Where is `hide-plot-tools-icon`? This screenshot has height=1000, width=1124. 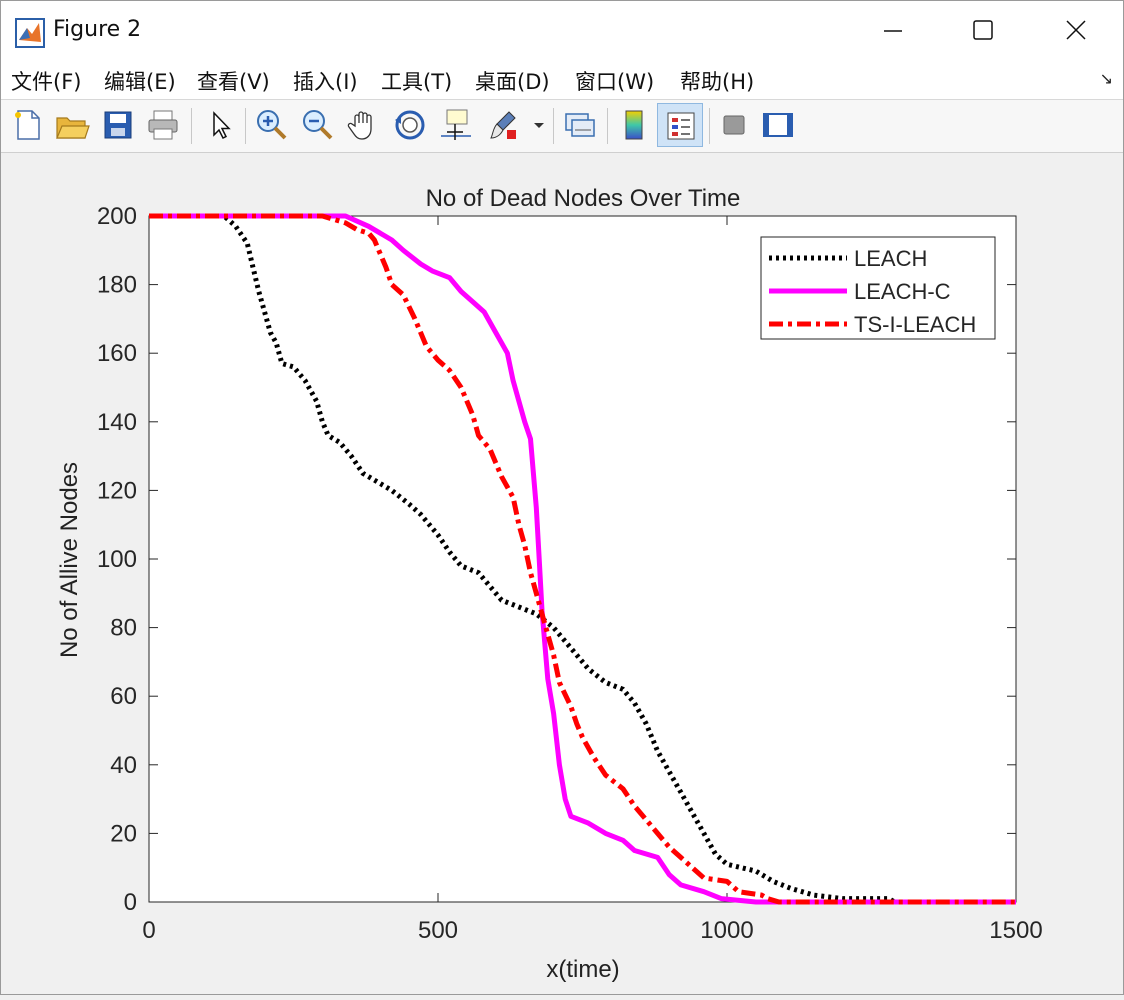
hide-plot-tools-icon is located at coordinates (734, 125).